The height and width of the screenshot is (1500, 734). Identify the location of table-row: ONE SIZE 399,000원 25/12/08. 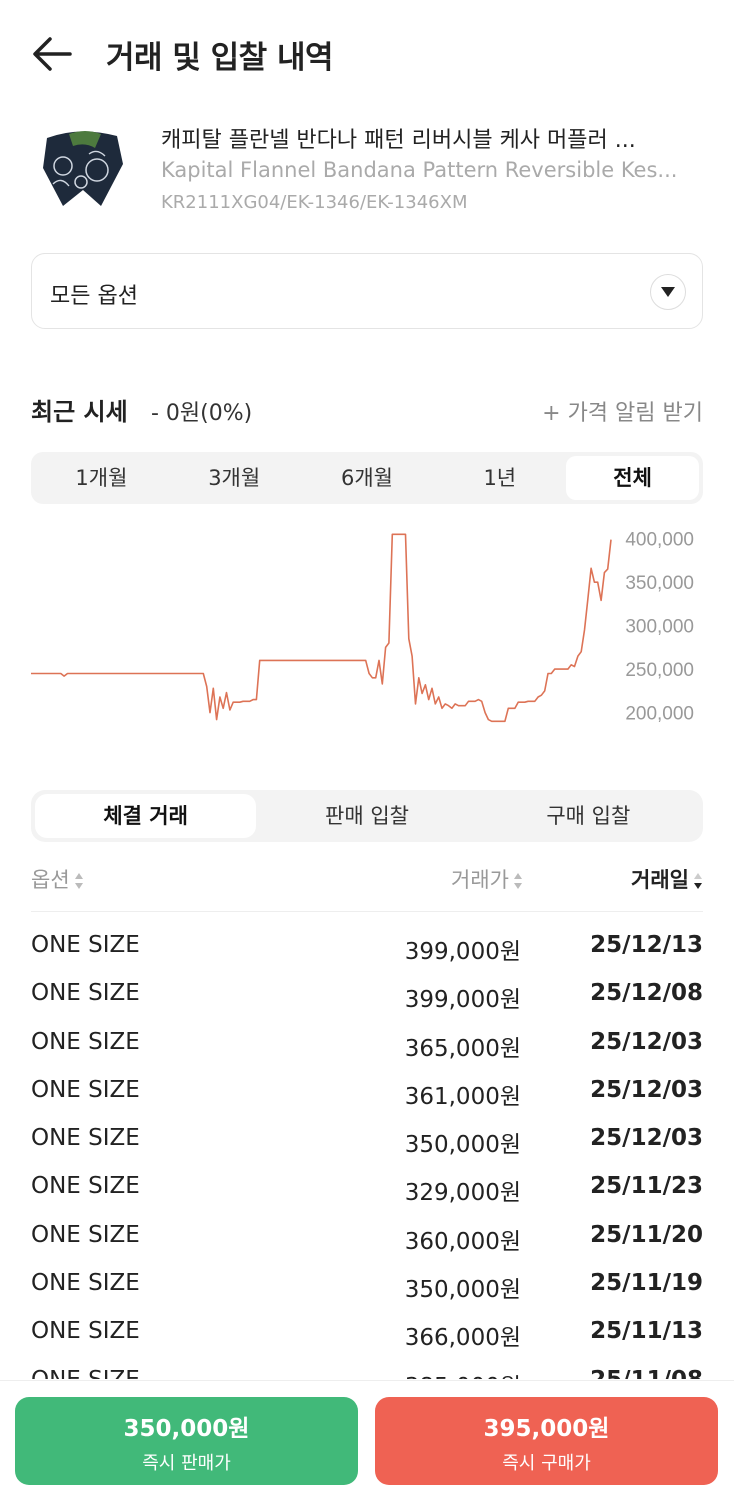
(367, 996).